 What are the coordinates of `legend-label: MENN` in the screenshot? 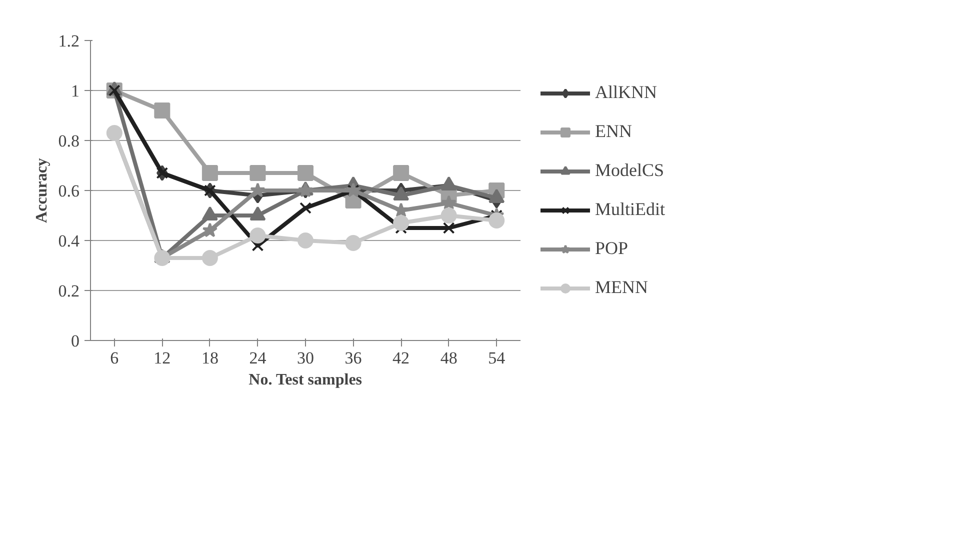 It's located at (621, 287).